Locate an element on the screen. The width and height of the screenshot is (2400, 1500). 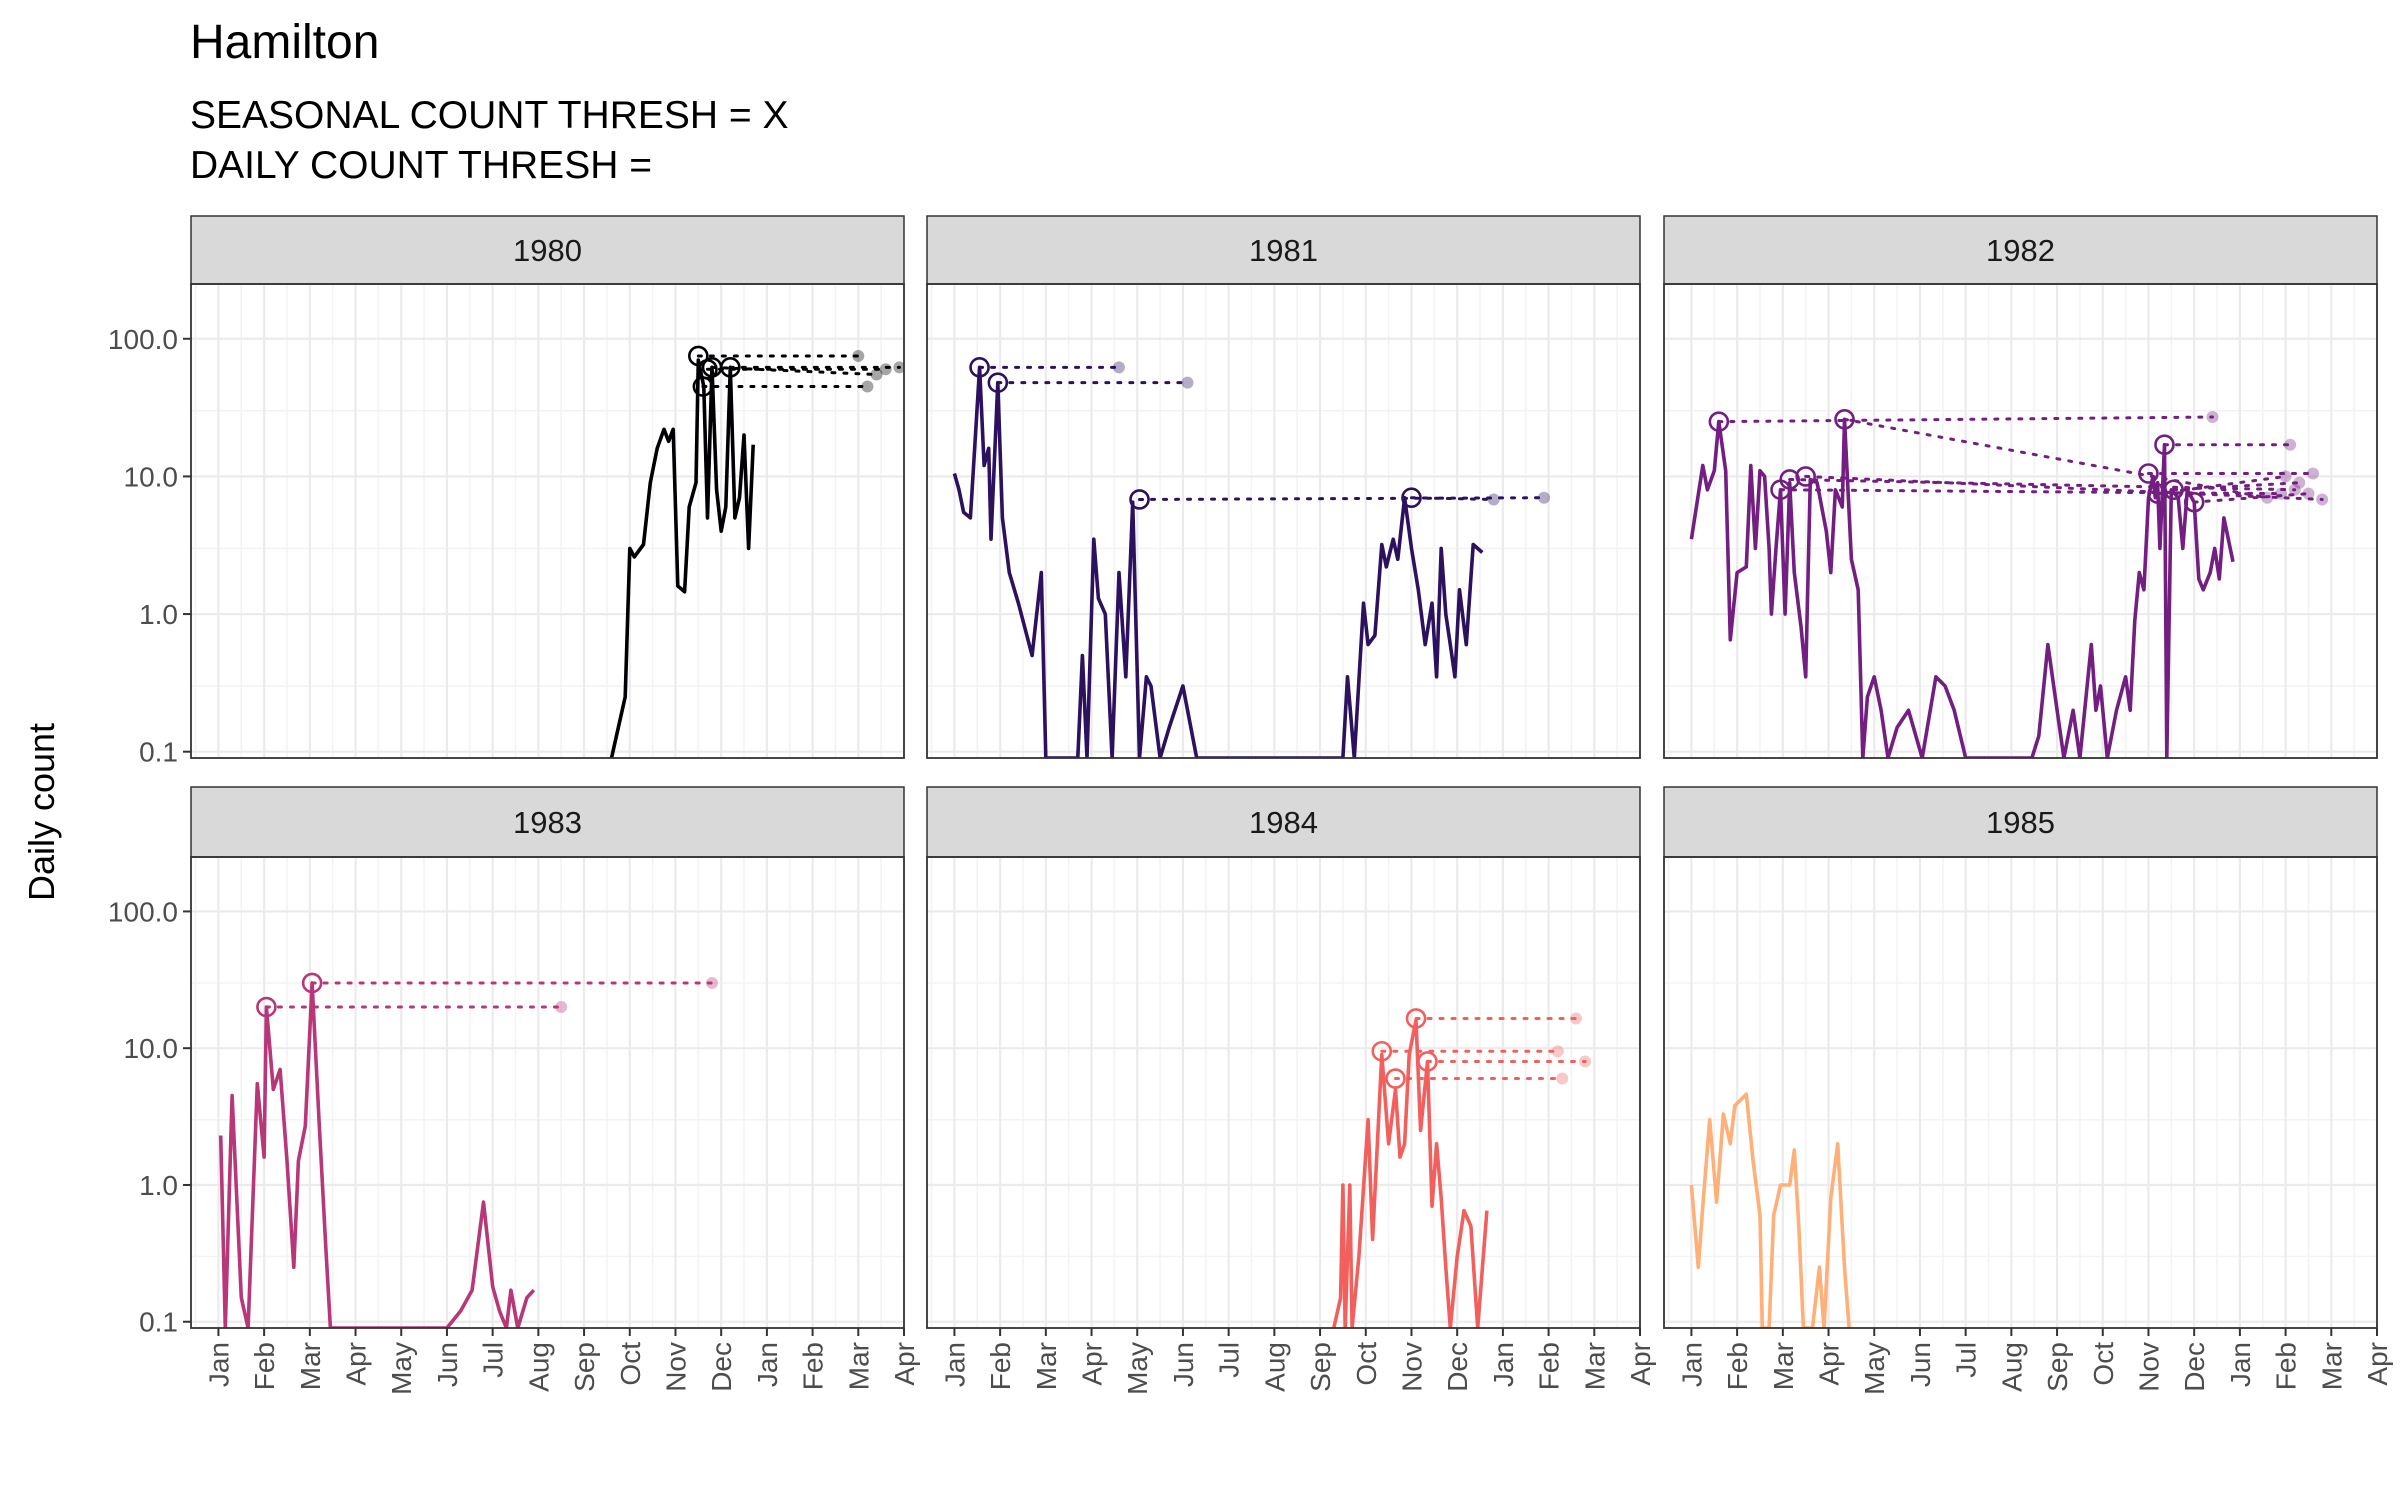
facet-strip-label: 1981 is located at coordinates (1283, 250).